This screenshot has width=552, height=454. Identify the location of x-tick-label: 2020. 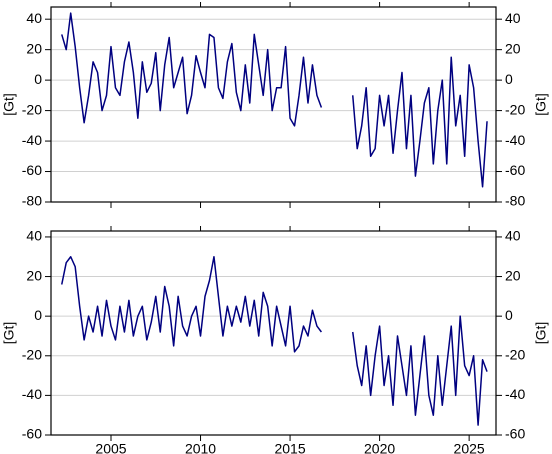
(379, 447).